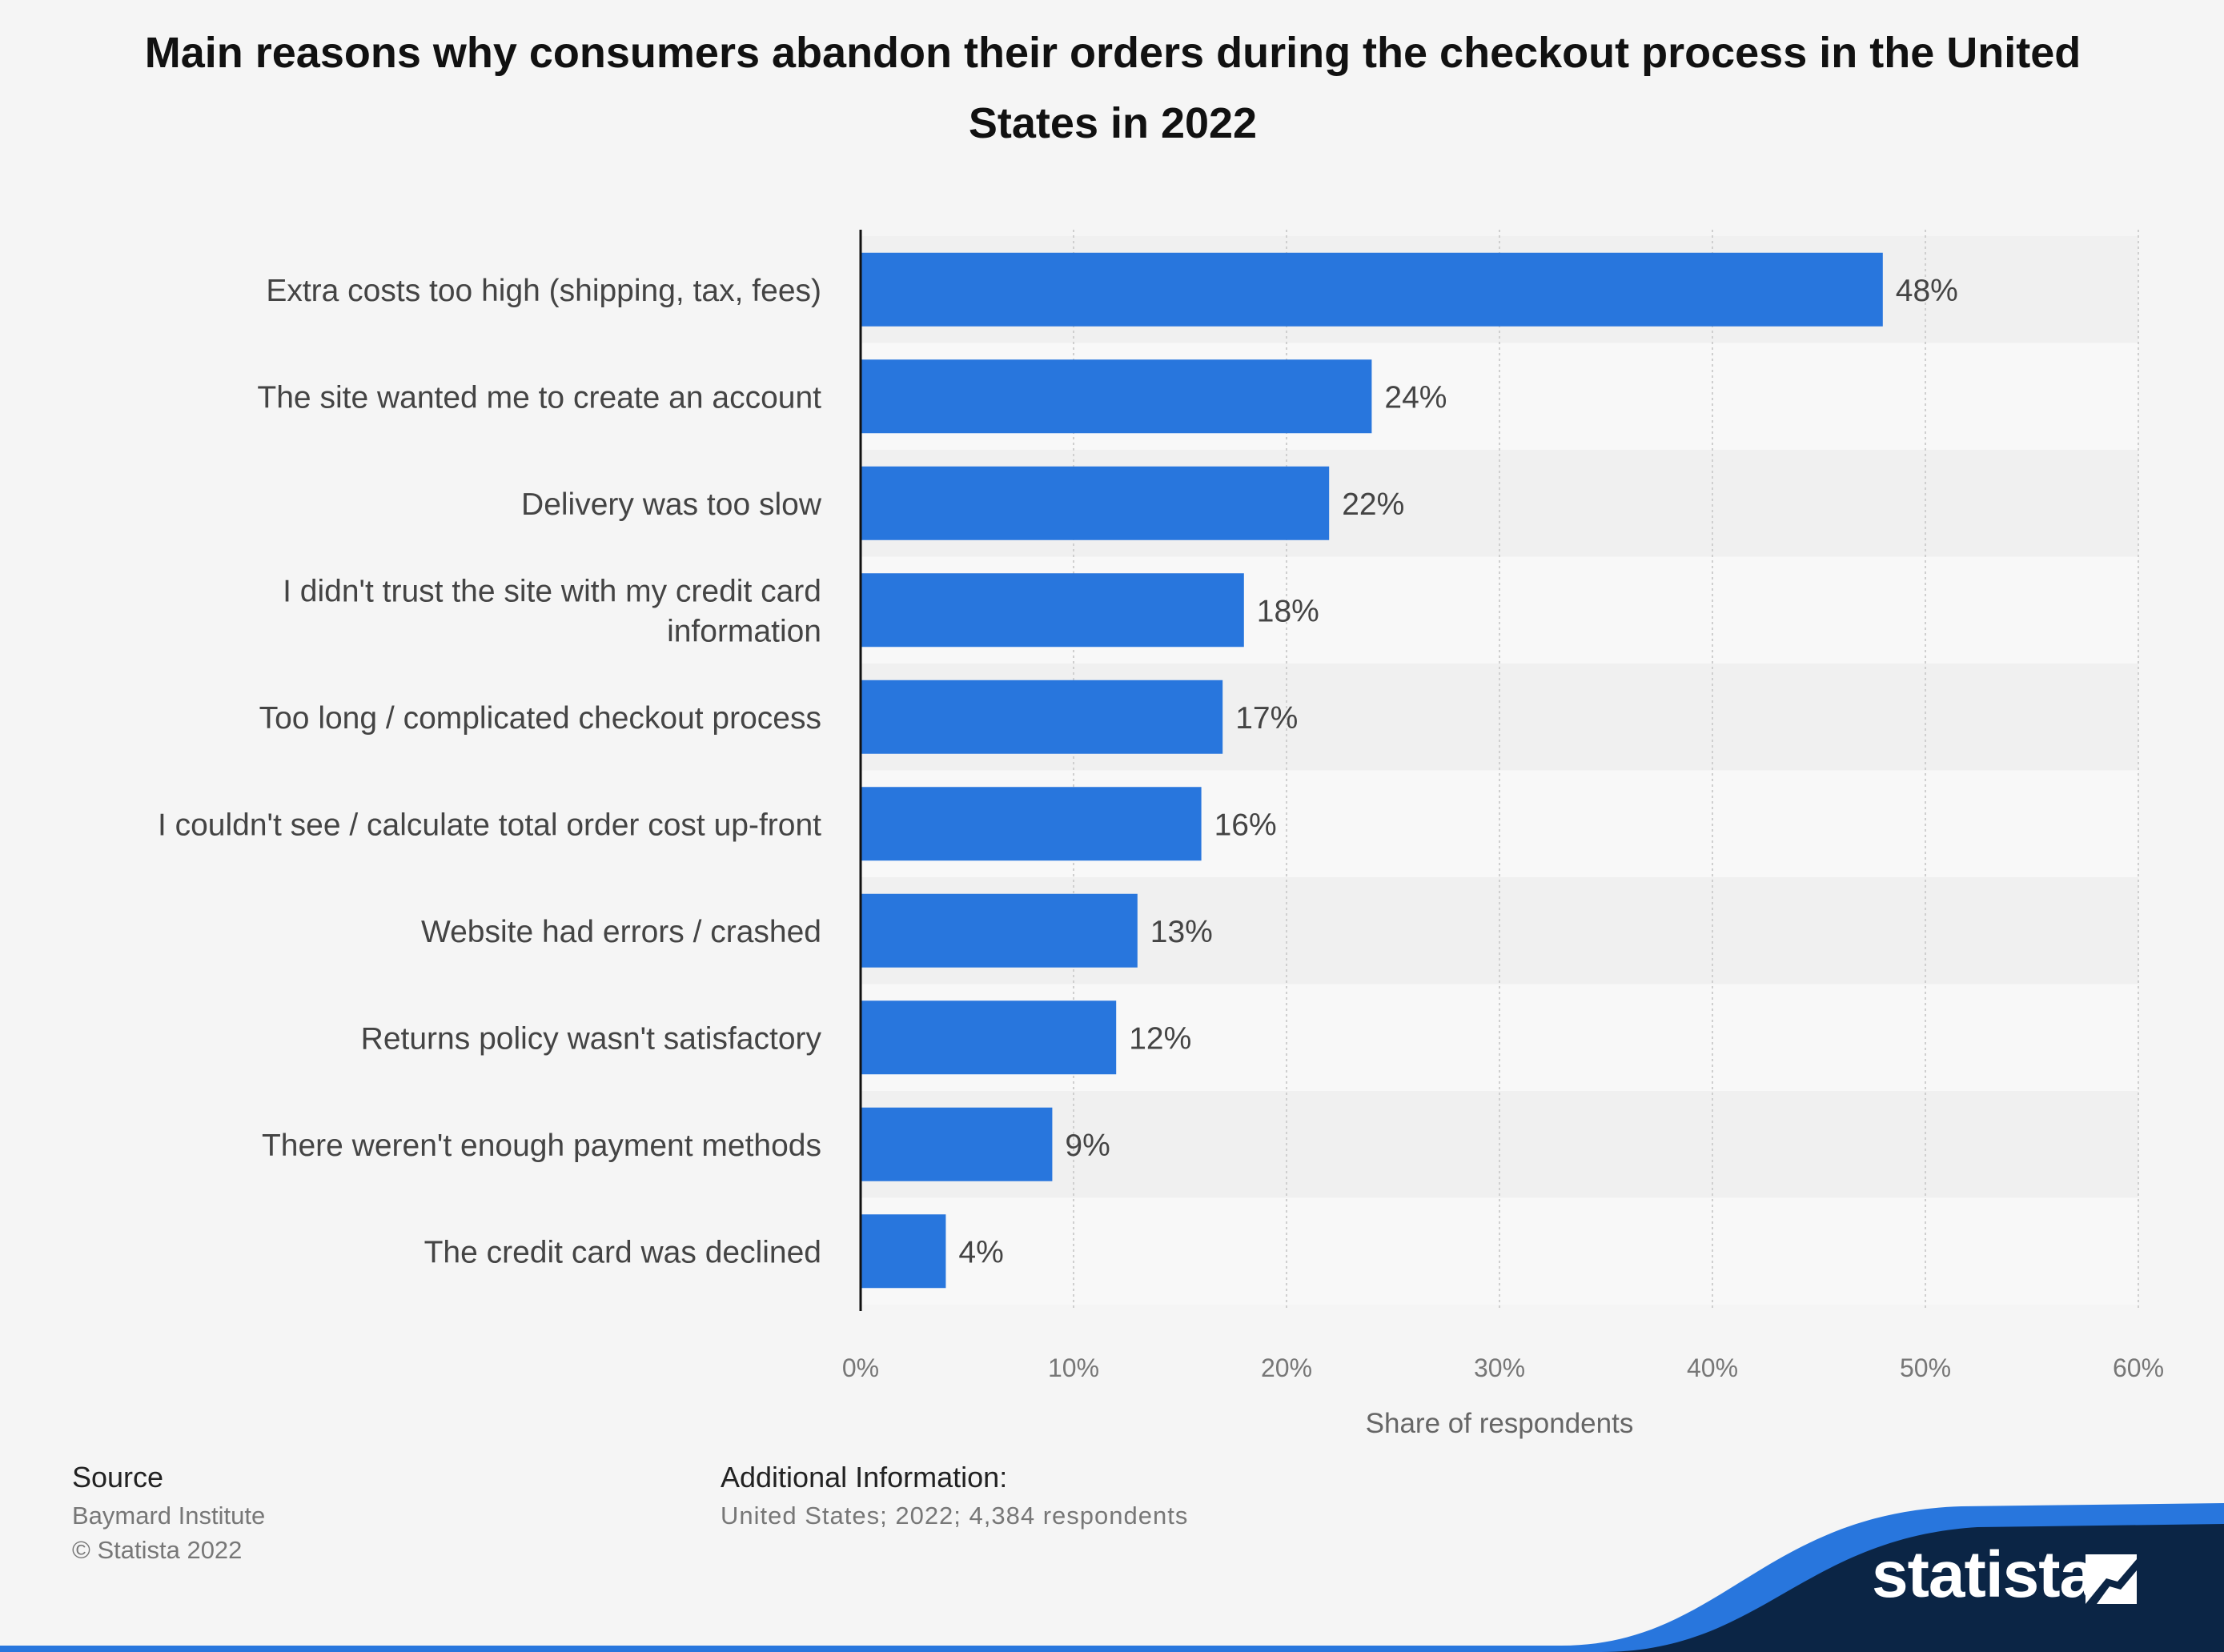 This screenshot has height=1652, width=2224. I want to click on x-tick-label: 10%, so click(1073, 1367).